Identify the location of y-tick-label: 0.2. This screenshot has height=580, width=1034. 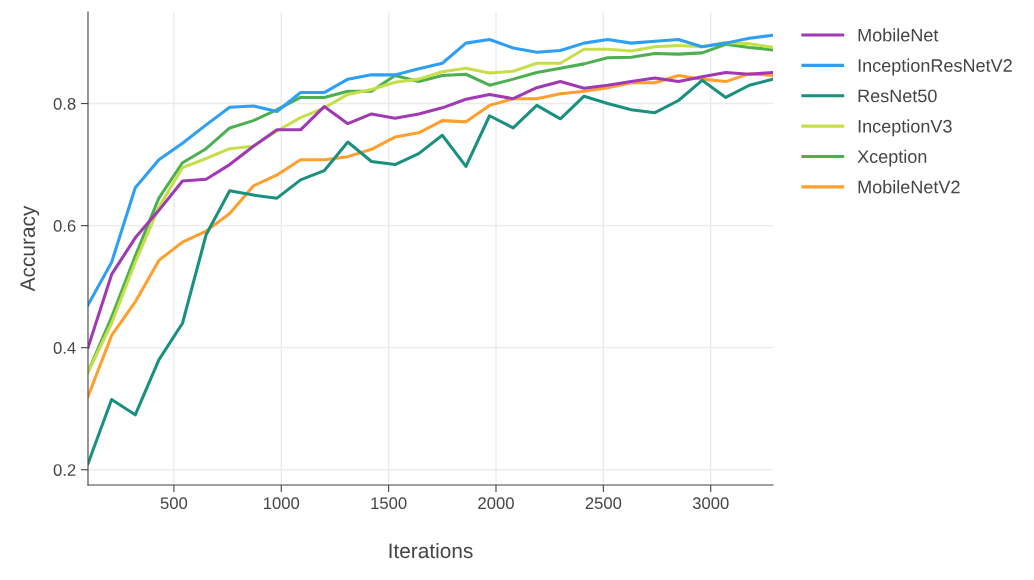
(64, 470).